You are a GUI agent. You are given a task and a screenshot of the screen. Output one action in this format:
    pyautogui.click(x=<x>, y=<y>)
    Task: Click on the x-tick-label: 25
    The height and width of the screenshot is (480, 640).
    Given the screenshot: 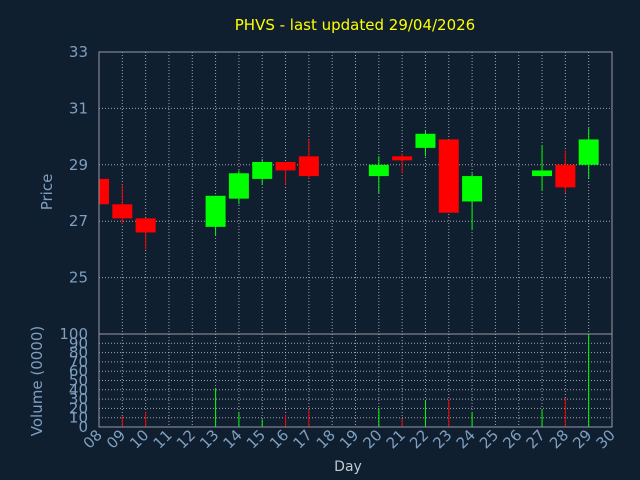 What is the action you would take?
    pyautogui.click(x=489, y=439)
    